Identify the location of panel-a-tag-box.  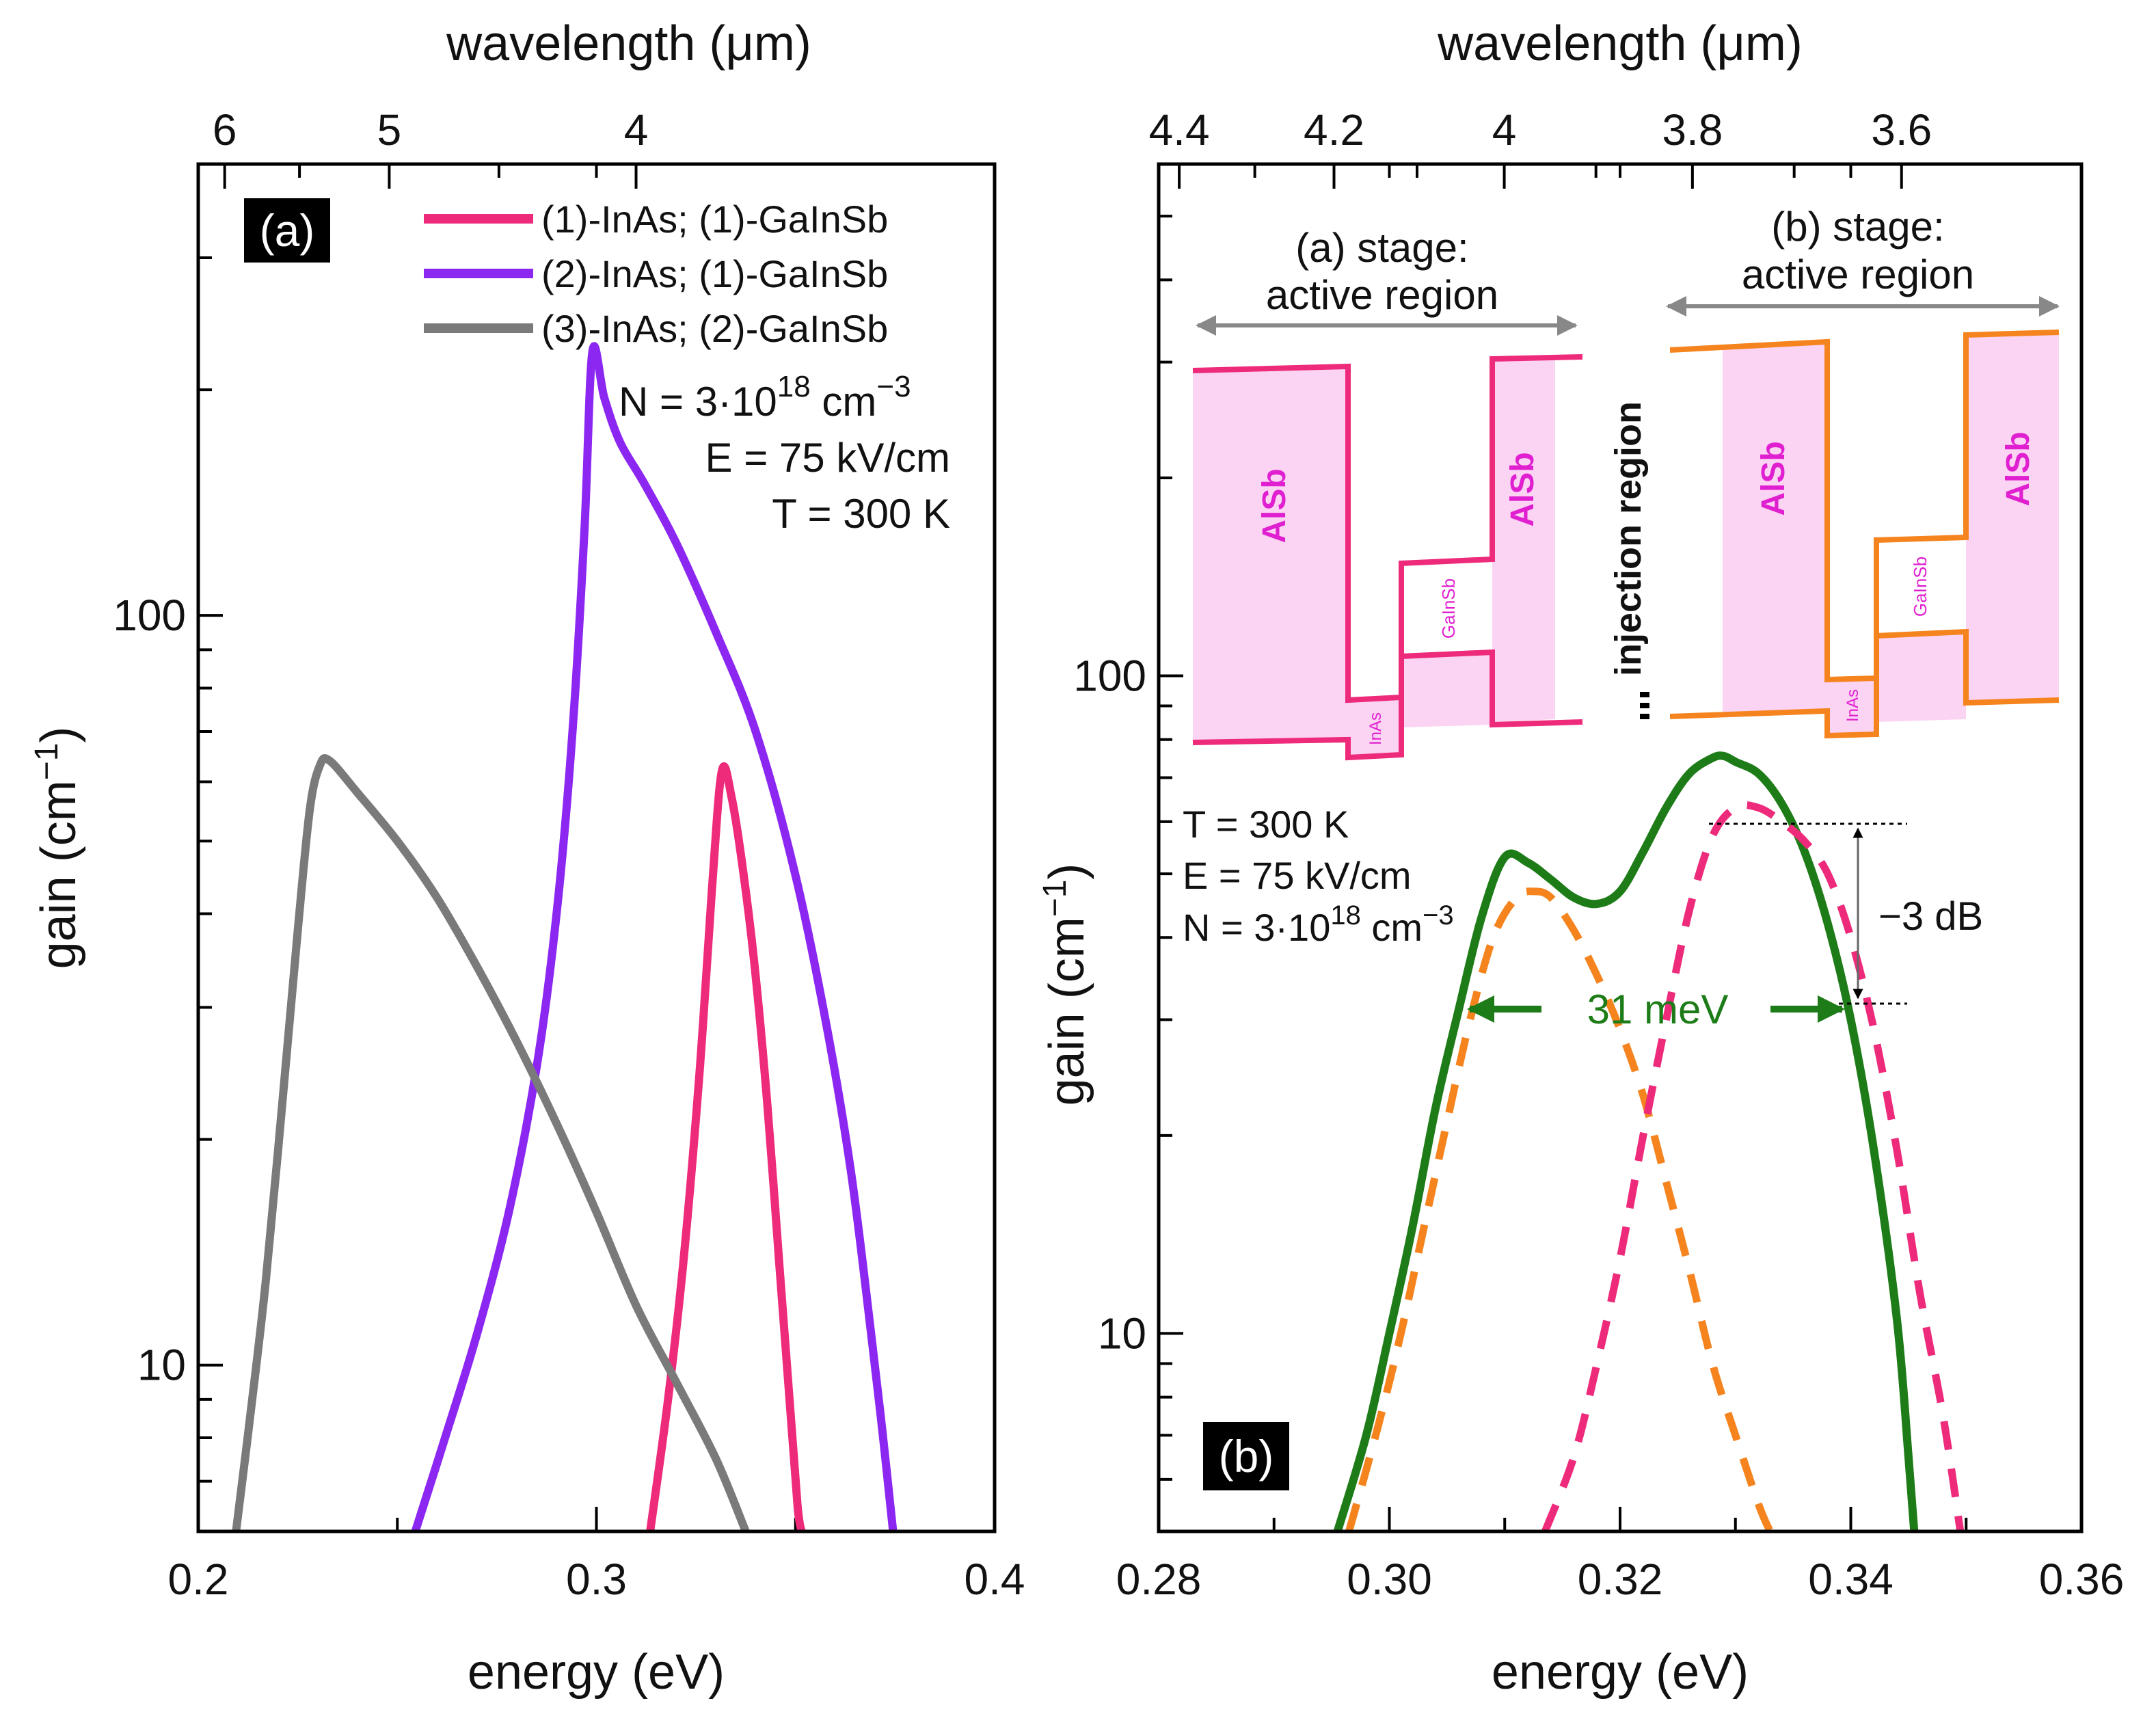
(287, 230).